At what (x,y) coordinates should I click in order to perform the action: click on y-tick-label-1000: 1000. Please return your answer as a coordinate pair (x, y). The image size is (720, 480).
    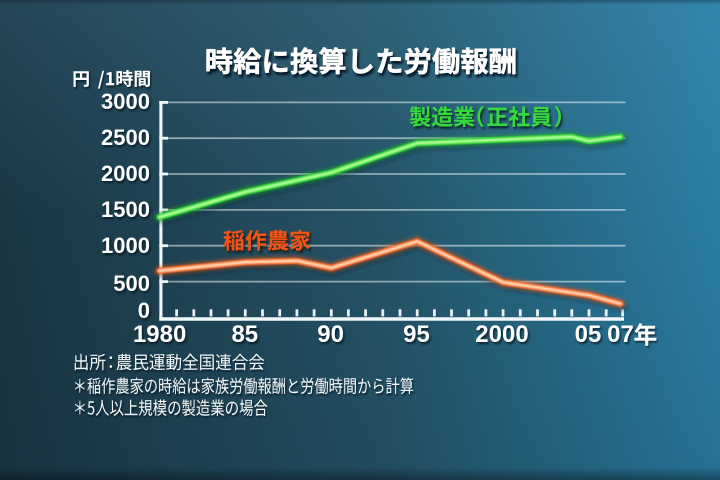
    Looking at the image, I should click on (125, 245).